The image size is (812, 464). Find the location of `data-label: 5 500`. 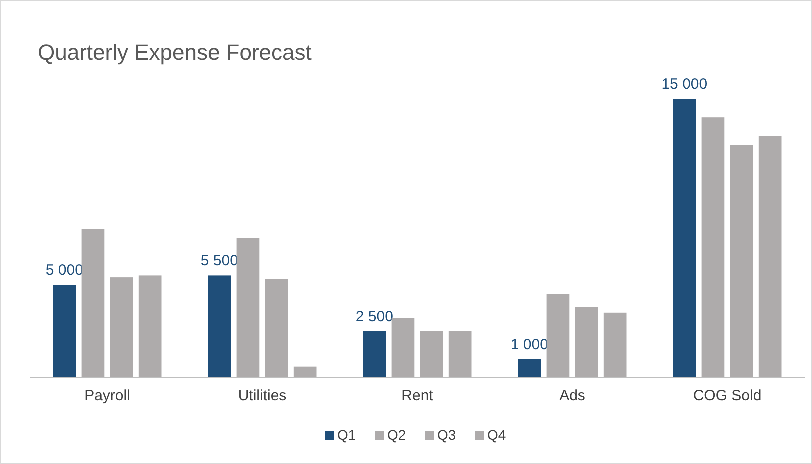

data-label: 5 500 is located at coordinates (219, 261).